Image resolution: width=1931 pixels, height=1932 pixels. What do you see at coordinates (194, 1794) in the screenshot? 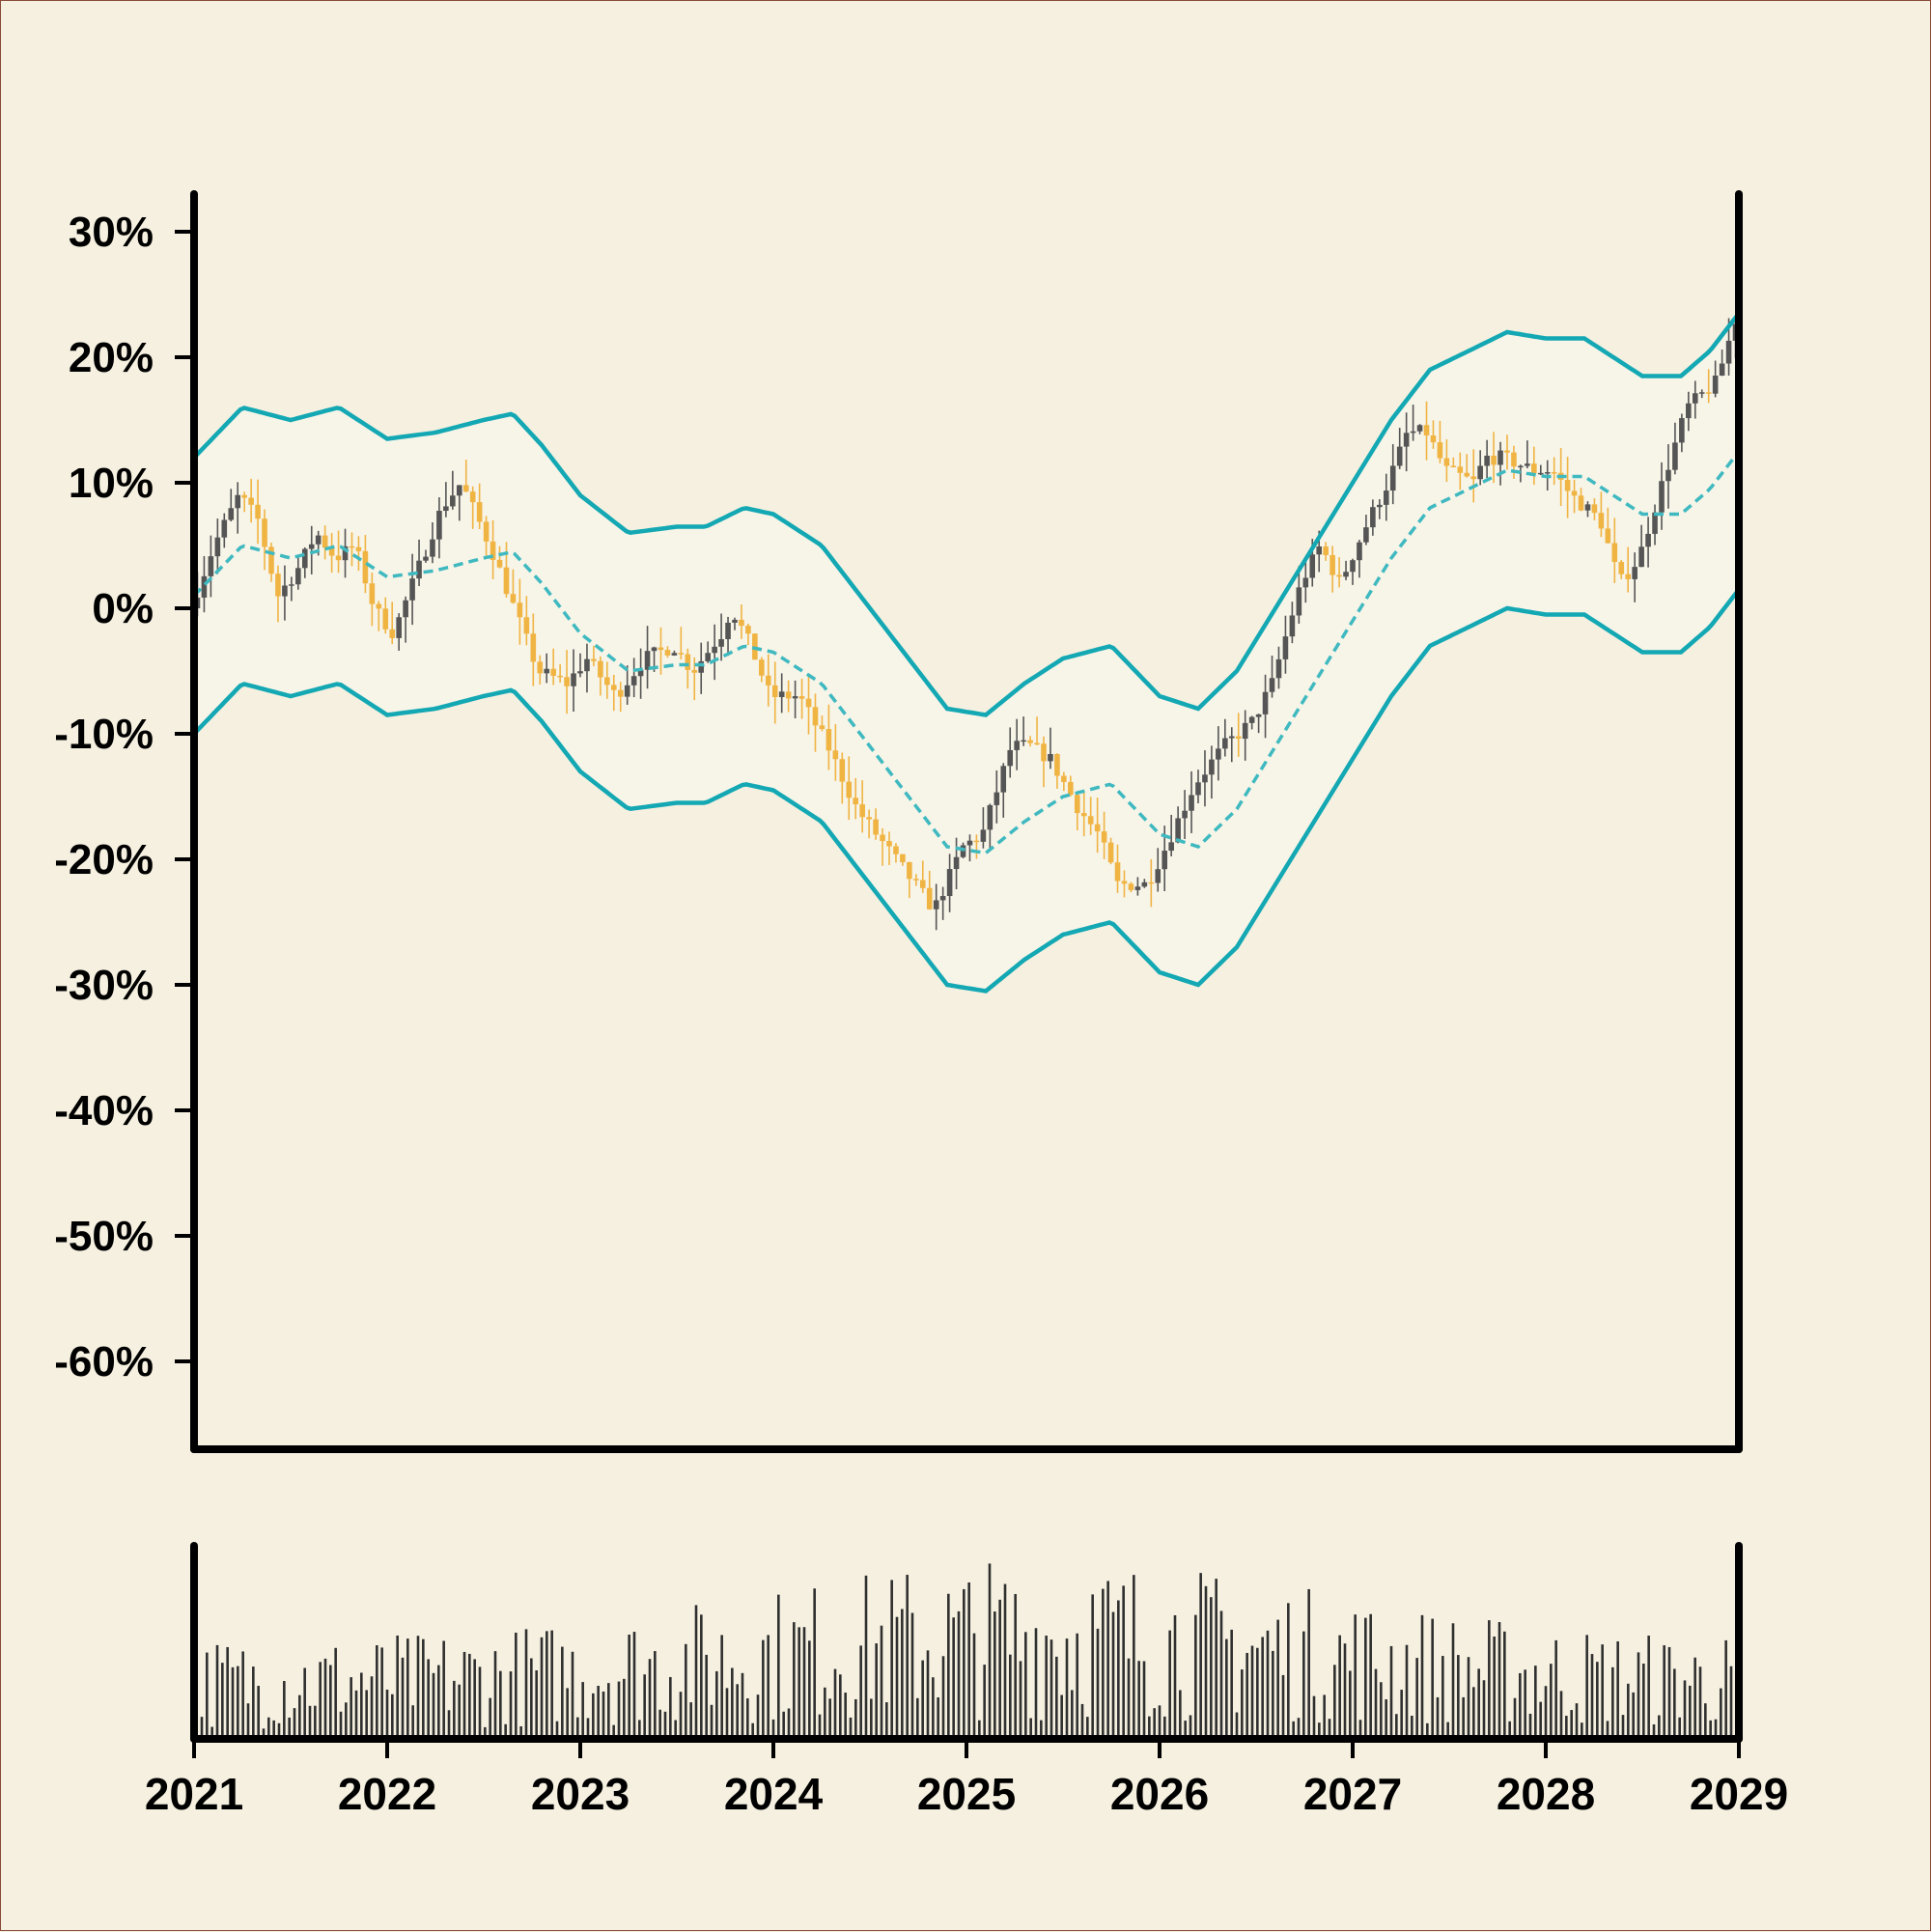
I see `x-tick-label: 2021` at bounding box center [194, 1794].